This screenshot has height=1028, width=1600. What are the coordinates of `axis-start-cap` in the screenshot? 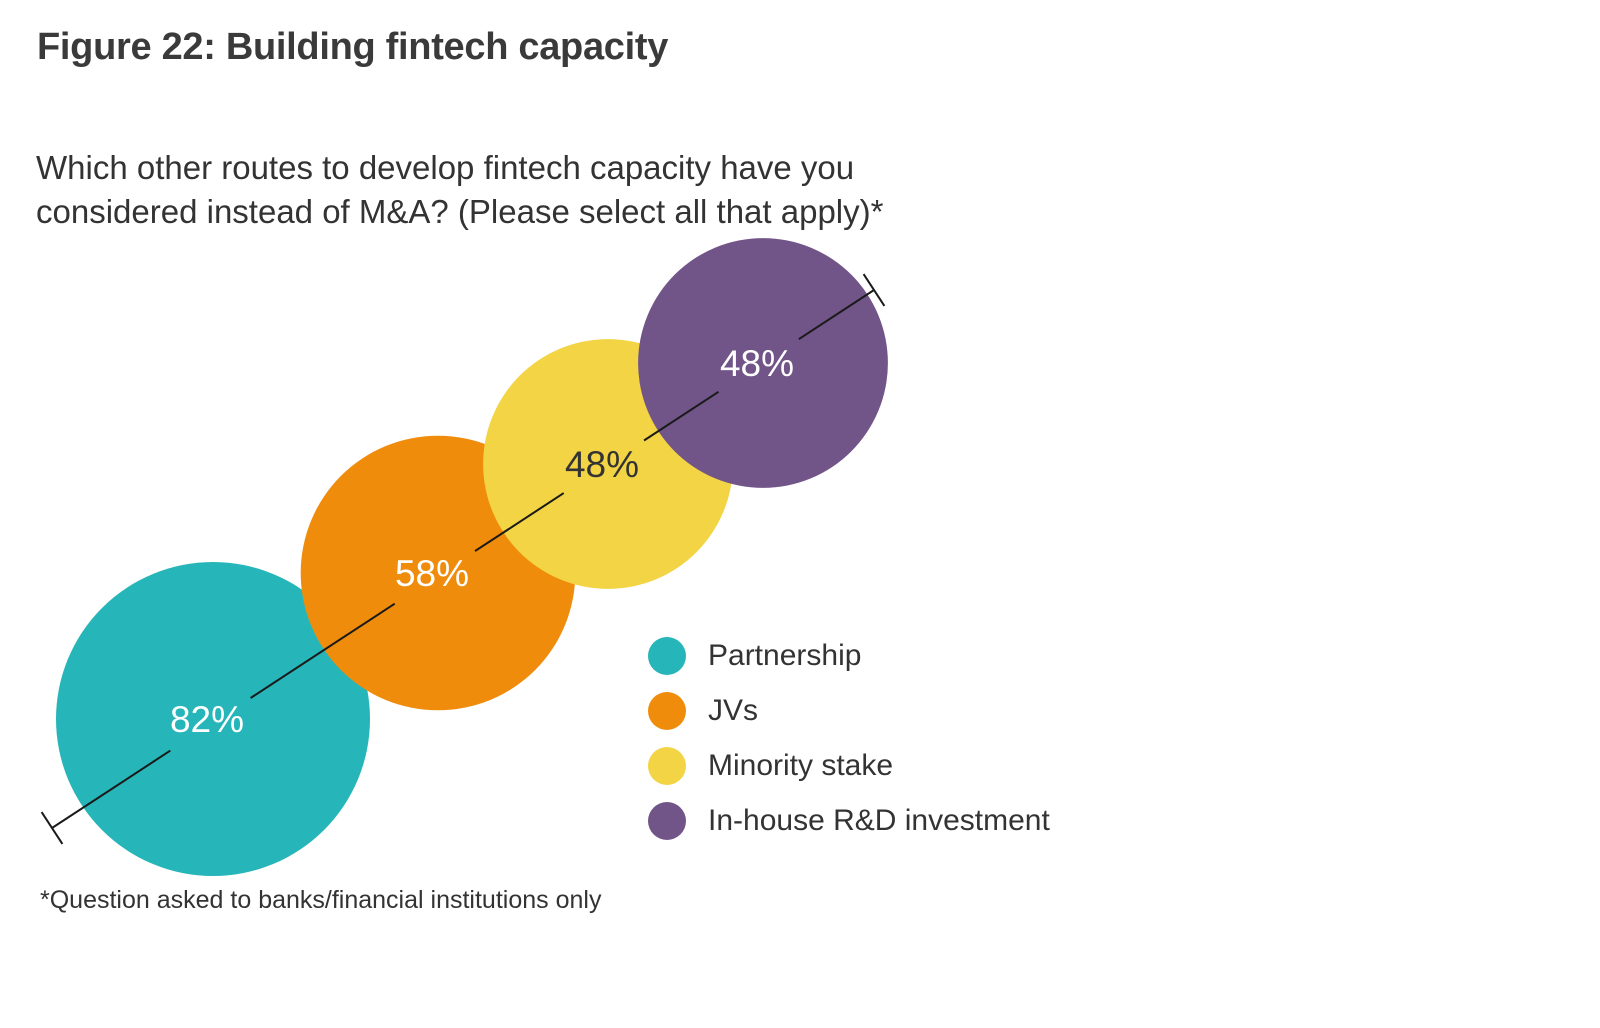 It's located at (52, 828).